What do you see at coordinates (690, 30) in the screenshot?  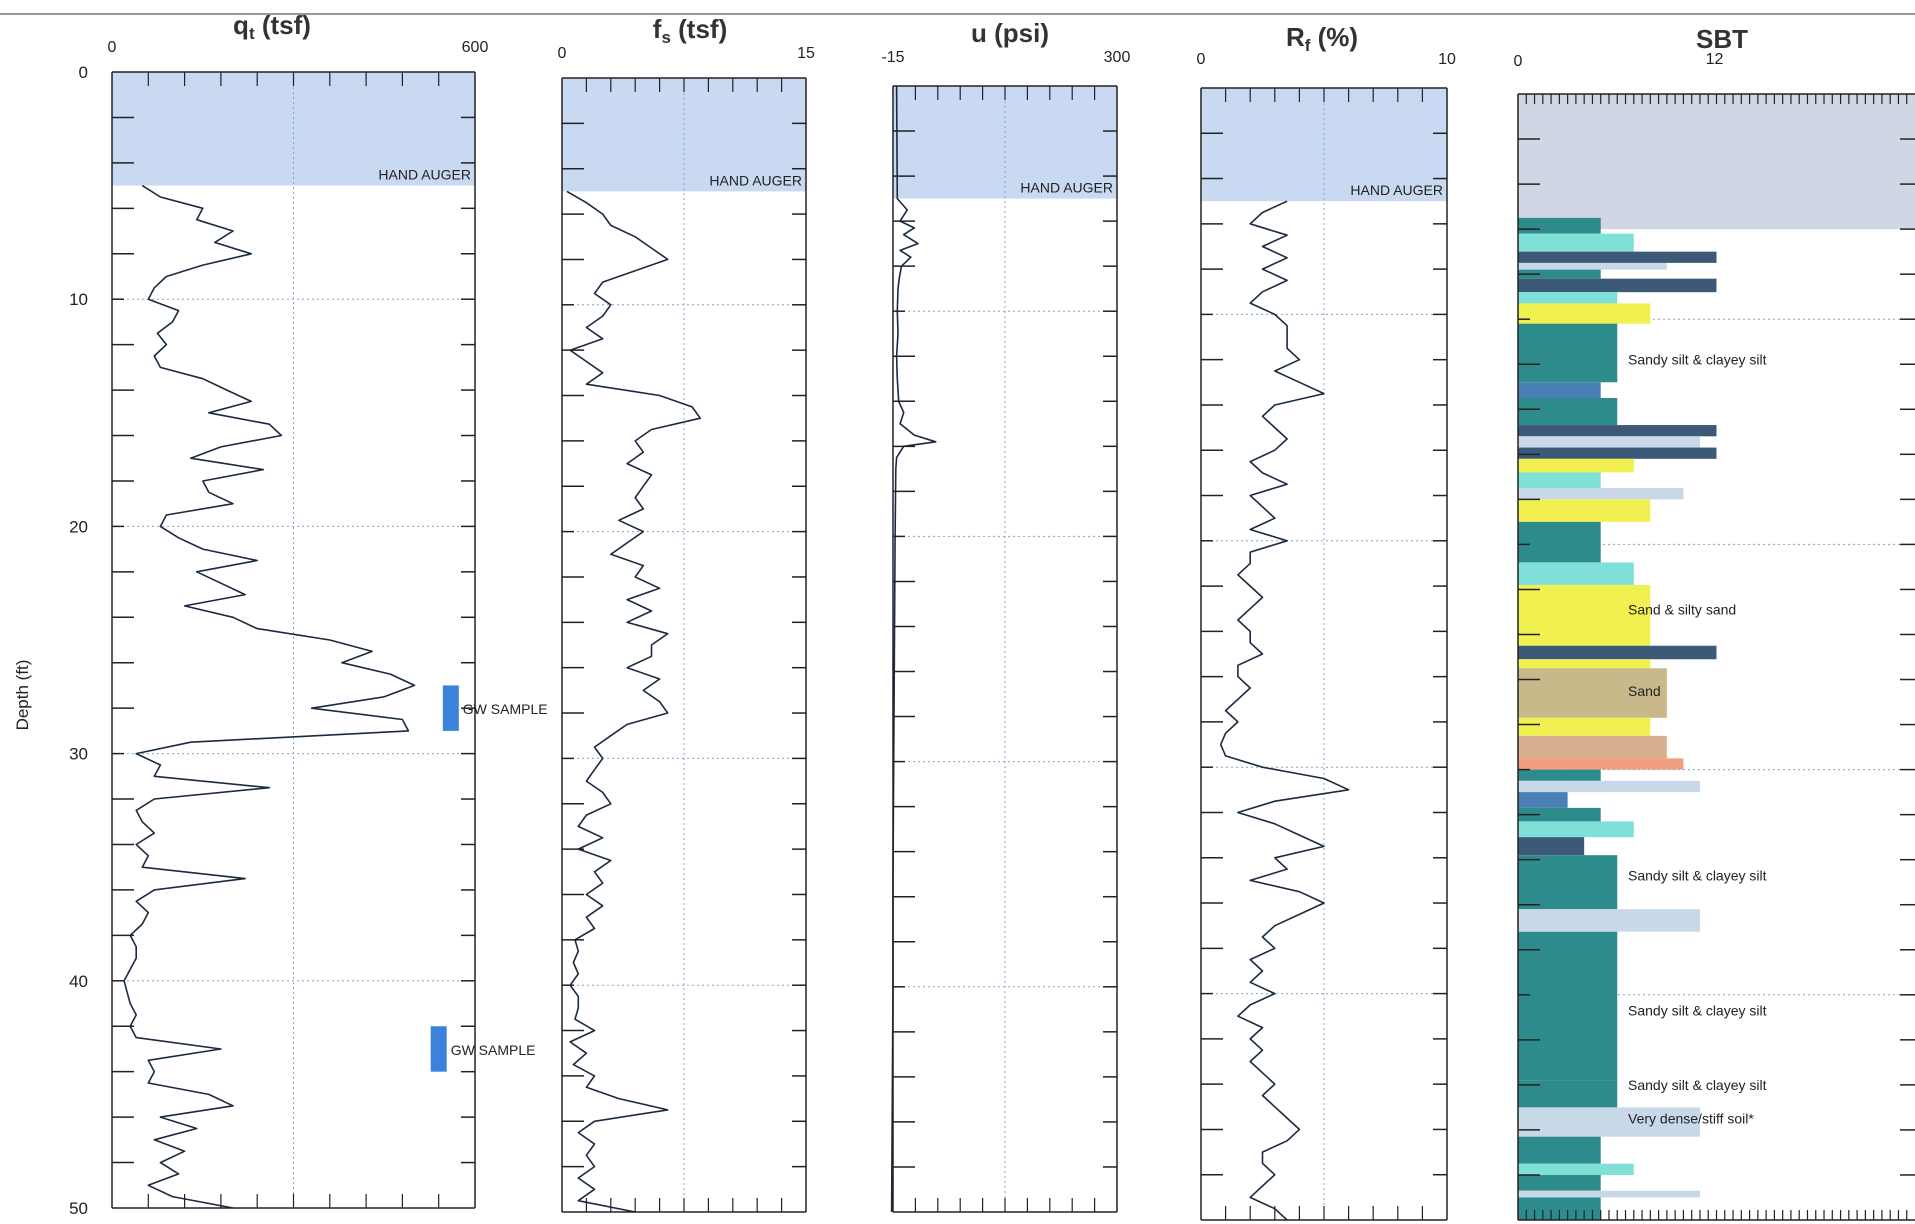 I see `panel-title: fs (tsf)` at bounding box center [690, 30].